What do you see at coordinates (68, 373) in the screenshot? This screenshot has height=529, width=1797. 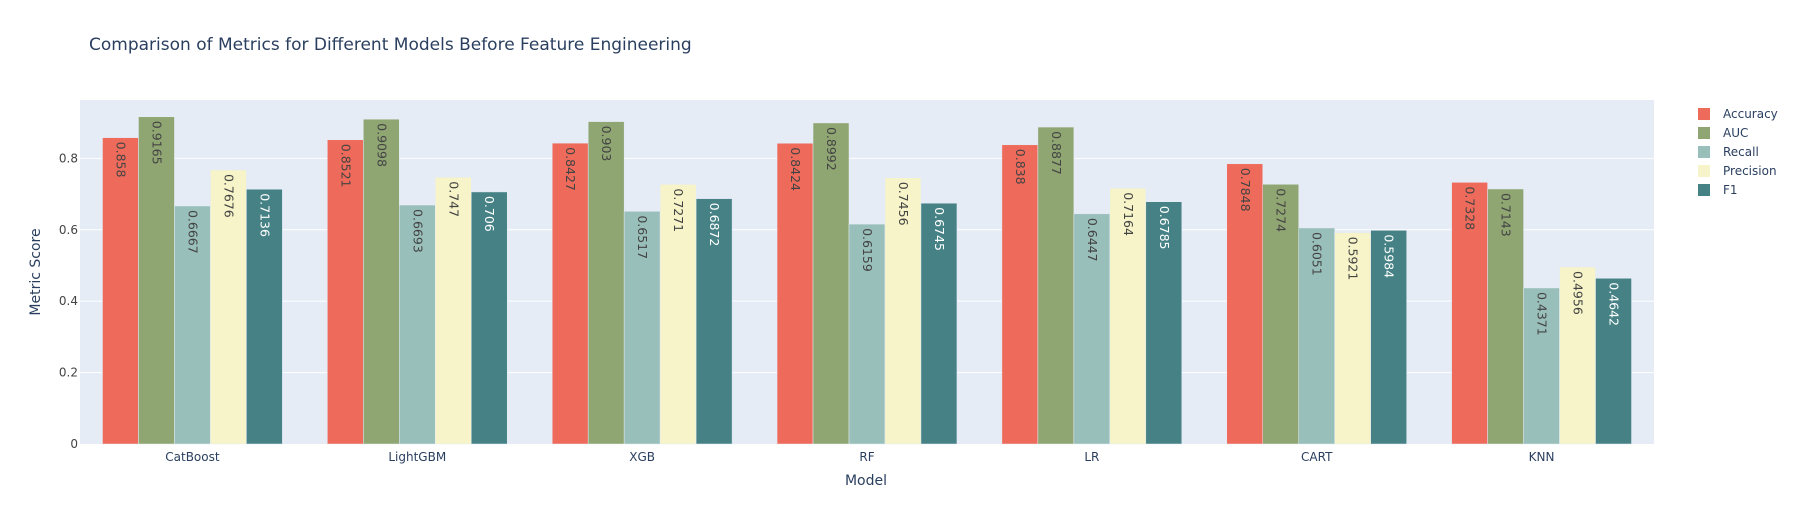 I see `y-tick-label: 0.2` at bounding box center [68, 373].